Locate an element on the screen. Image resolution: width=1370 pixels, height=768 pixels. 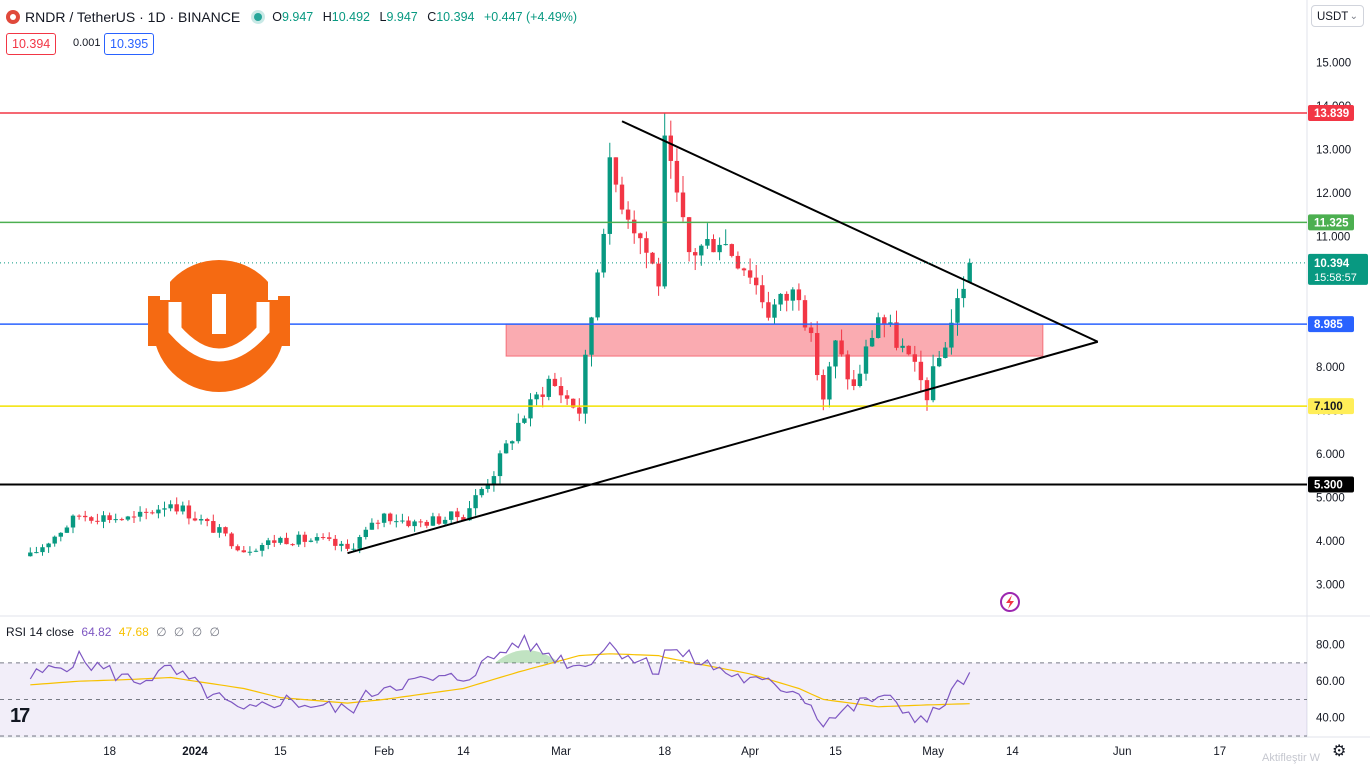
tradingview-logo-icon: 17 is located at coordinates (20, 716).